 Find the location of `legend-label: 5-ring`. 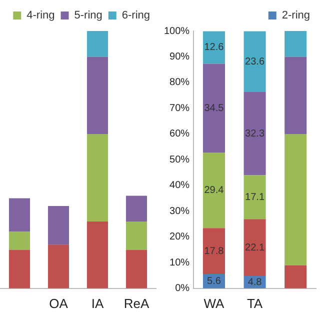

legend-label: 5-ring is located at coordinates (88, 16).